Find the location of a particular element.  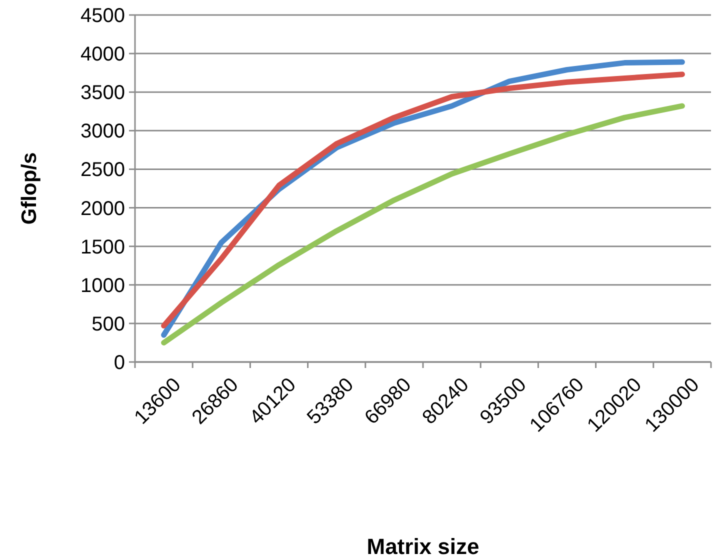

y-tick-label: 4000 is located at coordinates (102, 55).